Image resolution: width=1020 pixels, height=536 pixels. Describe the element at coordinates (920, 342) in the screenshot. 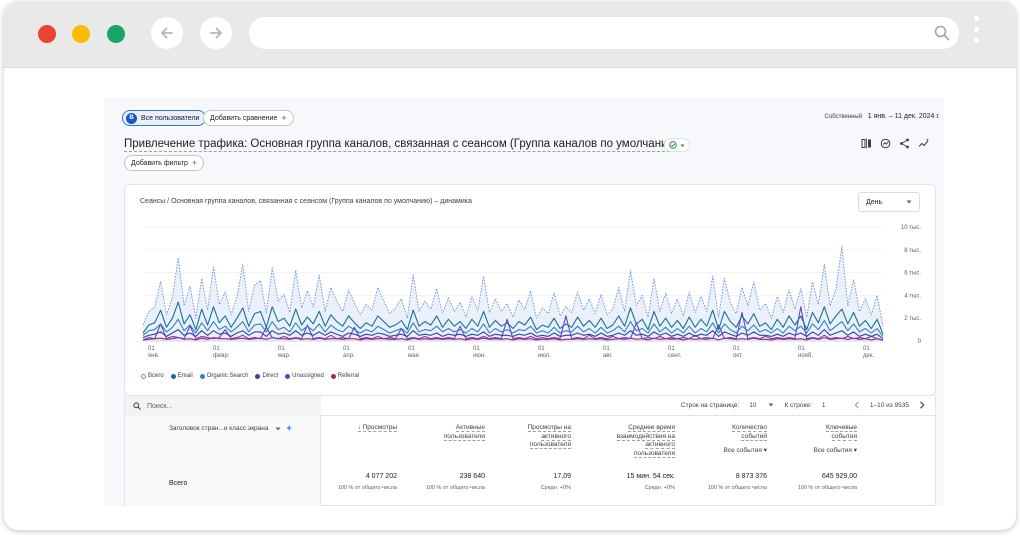

I see `y-tick-label: 0` at that location.